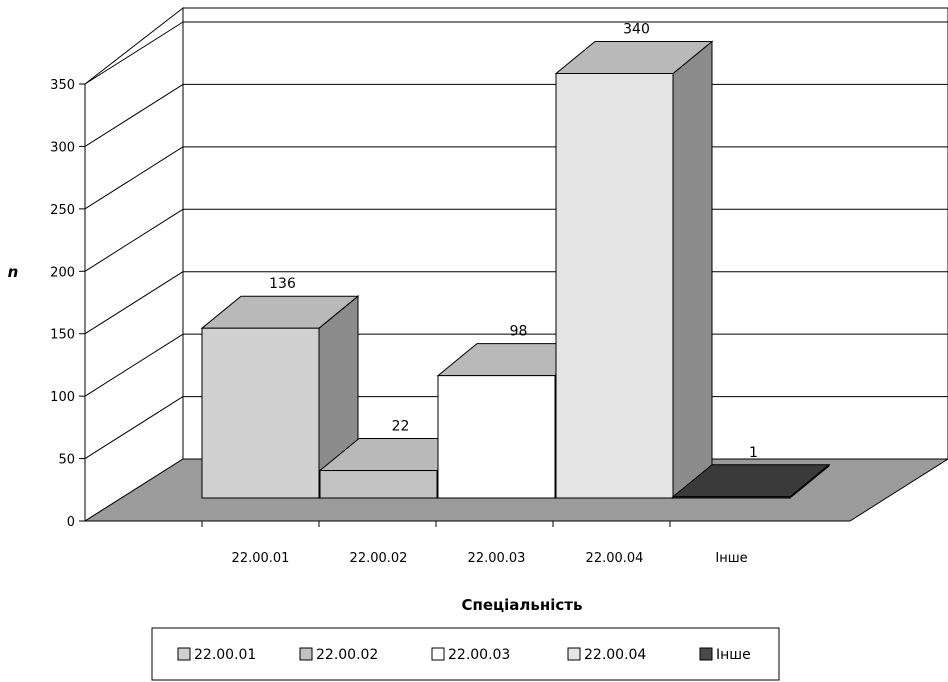 This screenshot has width=948, height=682. What do you see at coordinates (636, 29) in the screenshot?
I see `data-label: 340` at bounding box center [636, 29].